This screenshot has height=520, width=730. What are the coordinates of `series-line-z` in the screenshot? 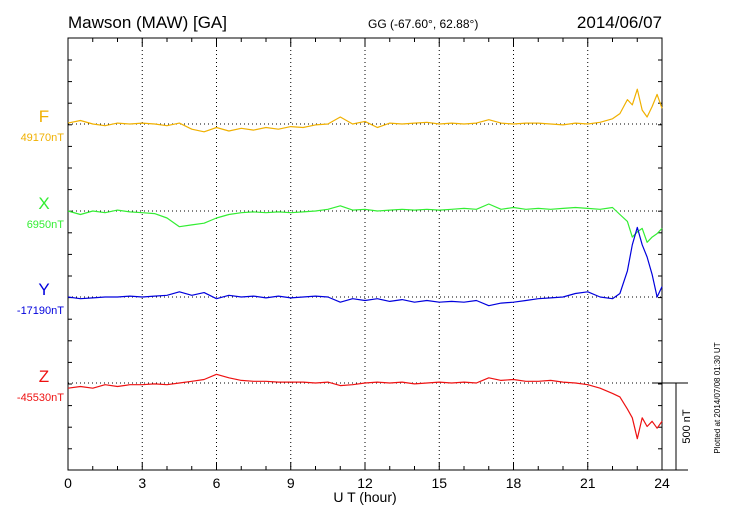 It's located at (365, 406).